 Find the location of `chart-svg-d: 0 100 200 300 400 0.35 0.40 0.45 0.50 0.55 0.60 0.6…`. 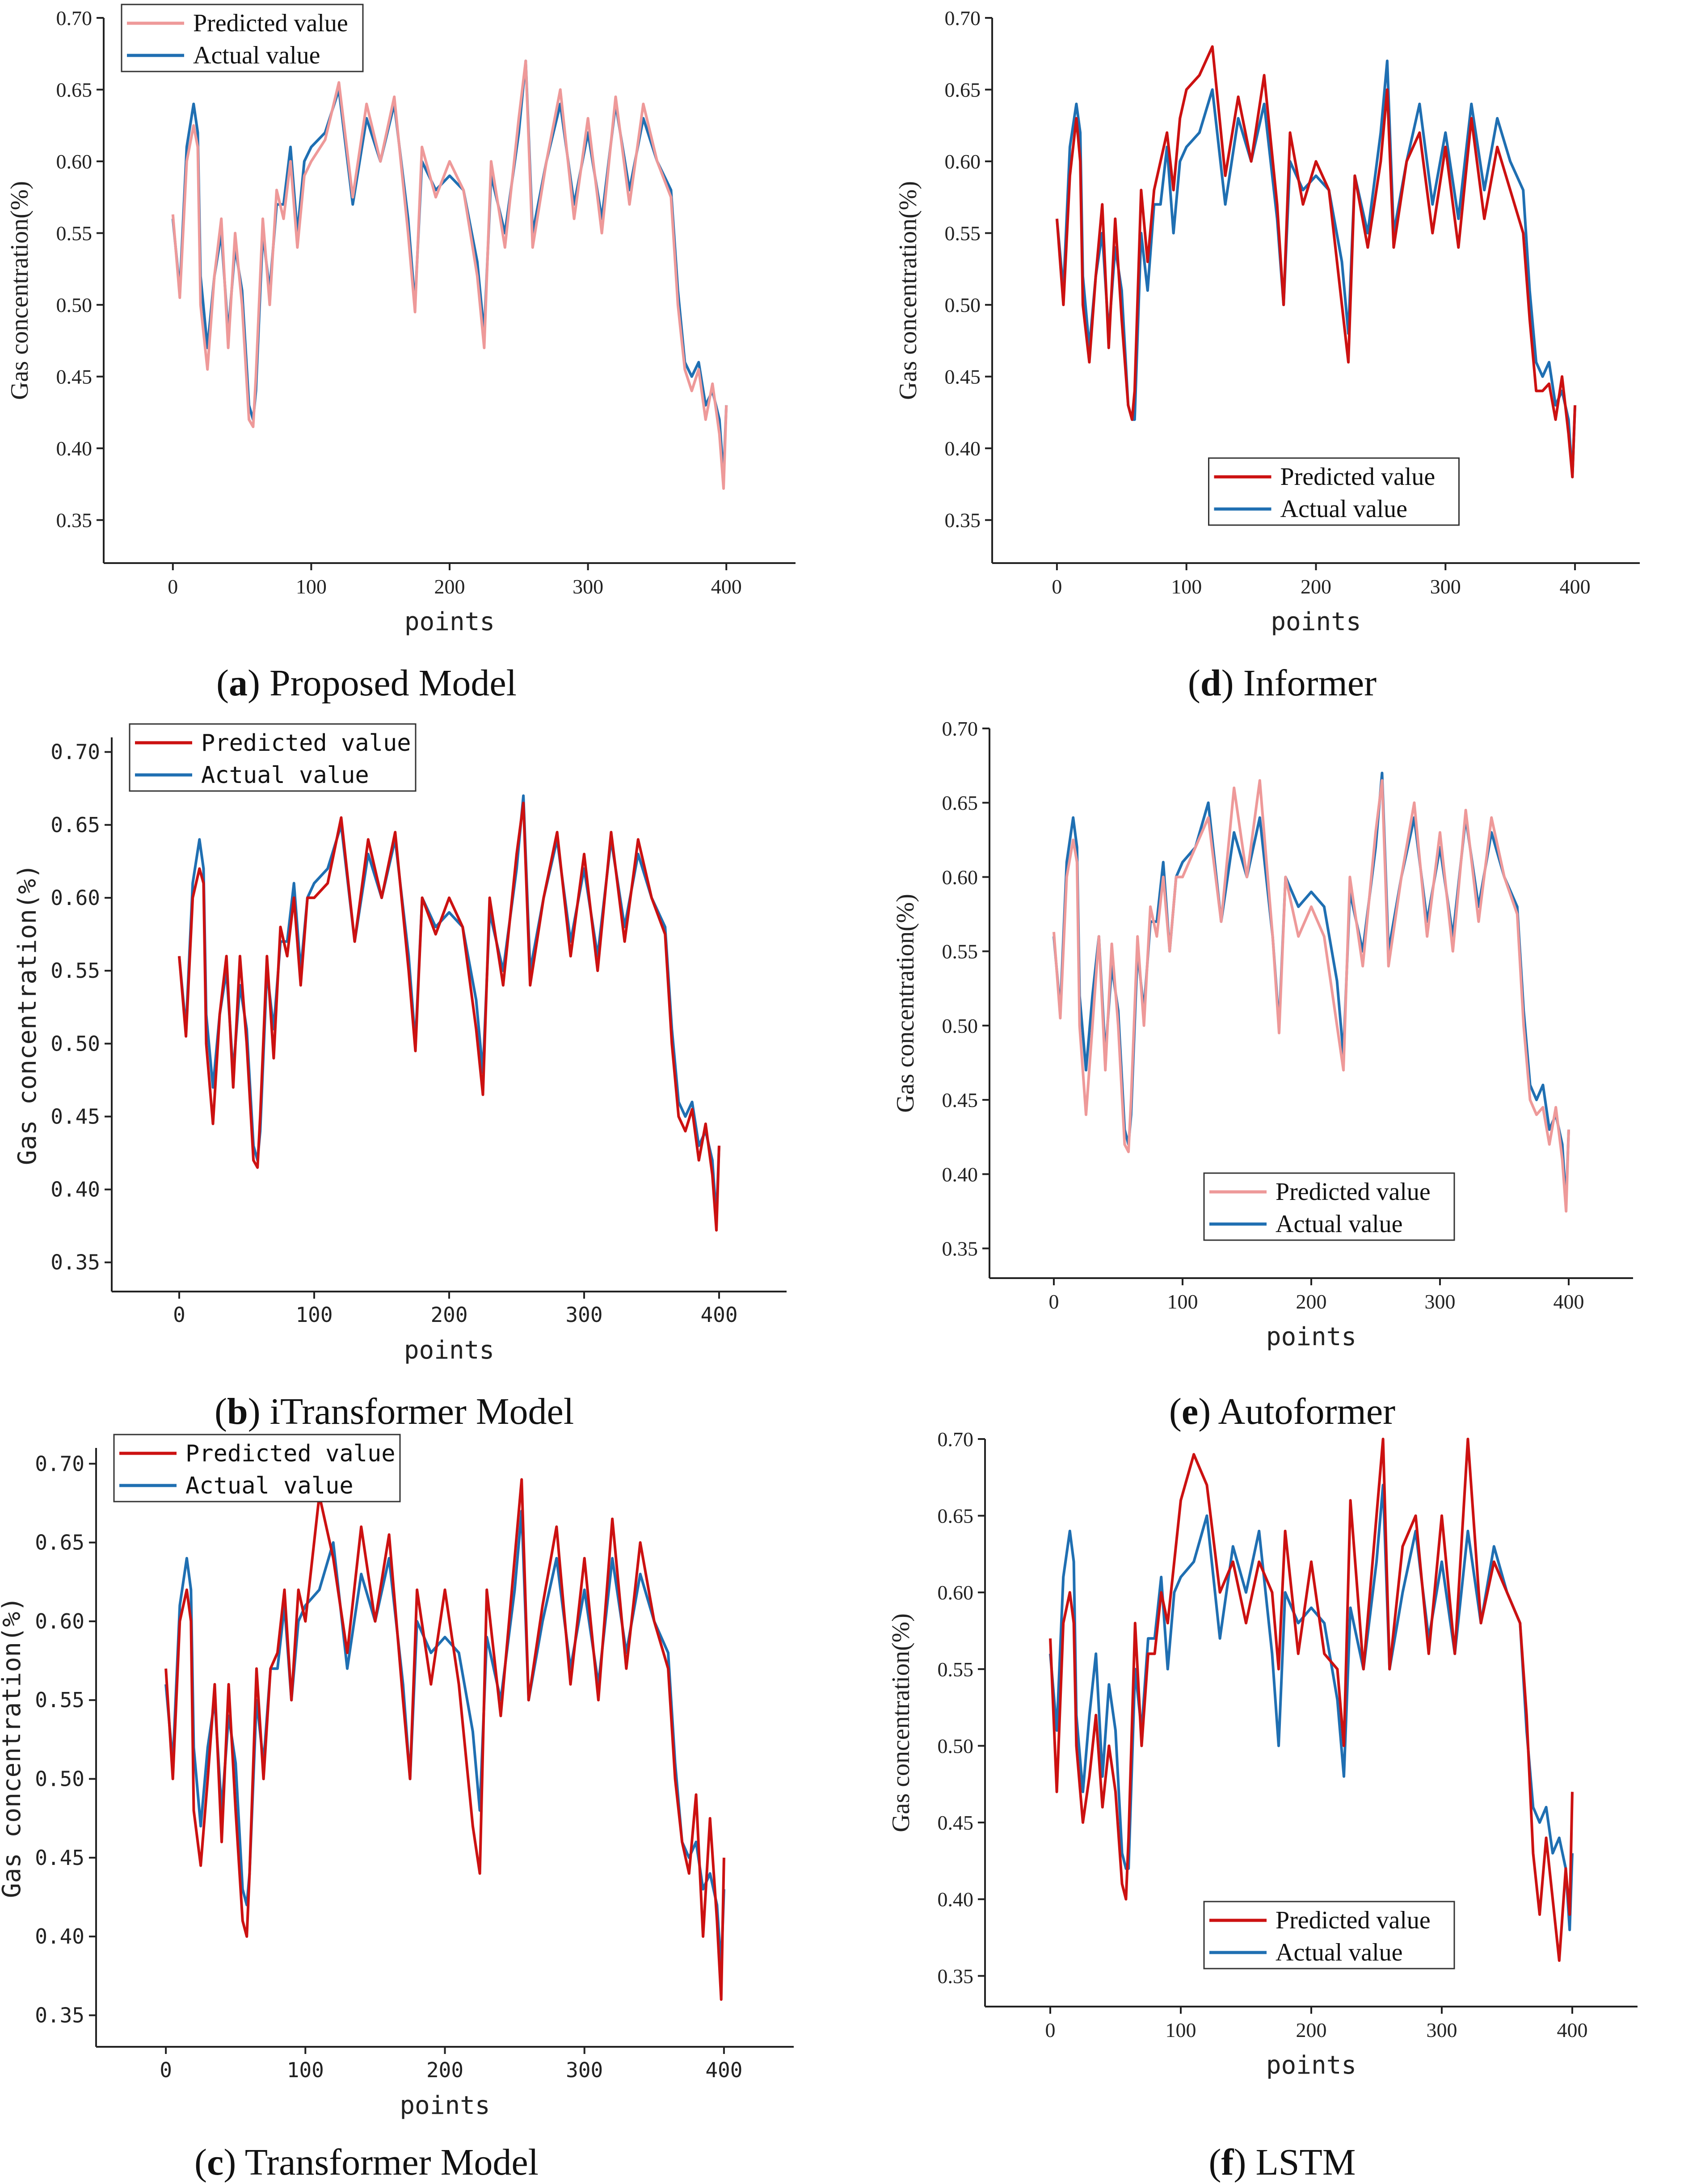

chart-svg-d: 0 100 200 300 400 0.35 0.40 0.45 0.50 0.55 0.60 0.6… is located at coordinates (1267, 321).